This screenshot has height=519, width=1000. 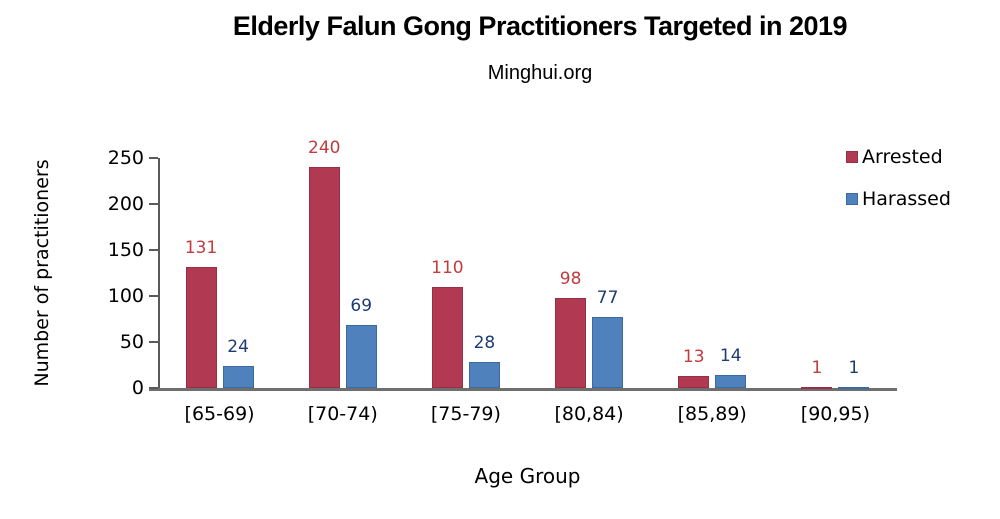 I want to click on legend-item: Arrested, so click(x=898, y=157).